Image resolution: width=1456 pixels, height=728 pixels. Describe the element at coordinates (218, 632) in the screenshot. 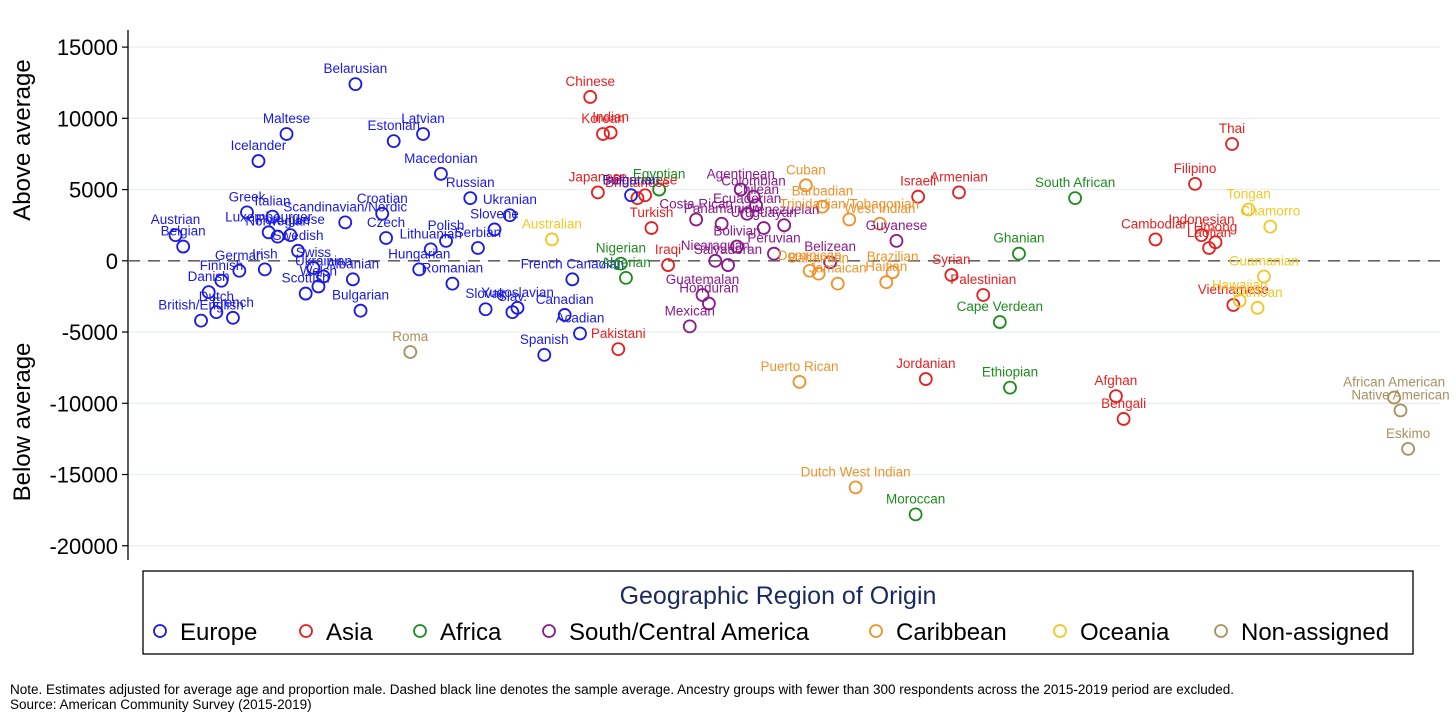

I see `legend-label: Europe` at that location.